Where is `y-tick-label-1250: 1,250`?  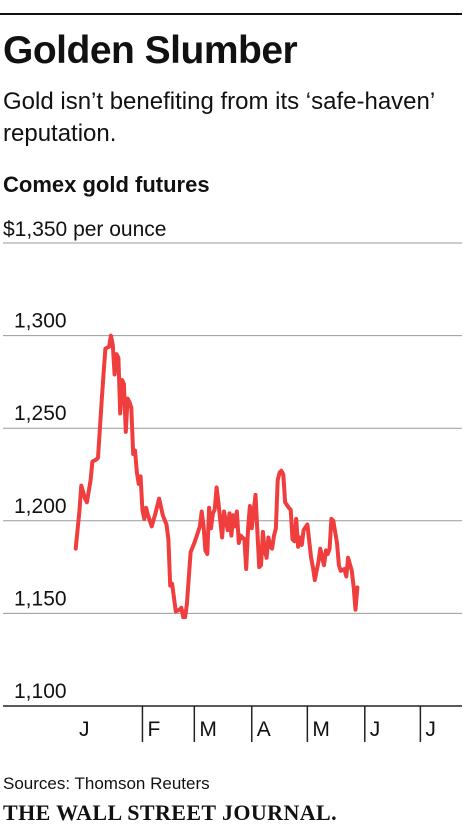 y-tick-label-1250: 1,250 is located at coordinates (40, 413).